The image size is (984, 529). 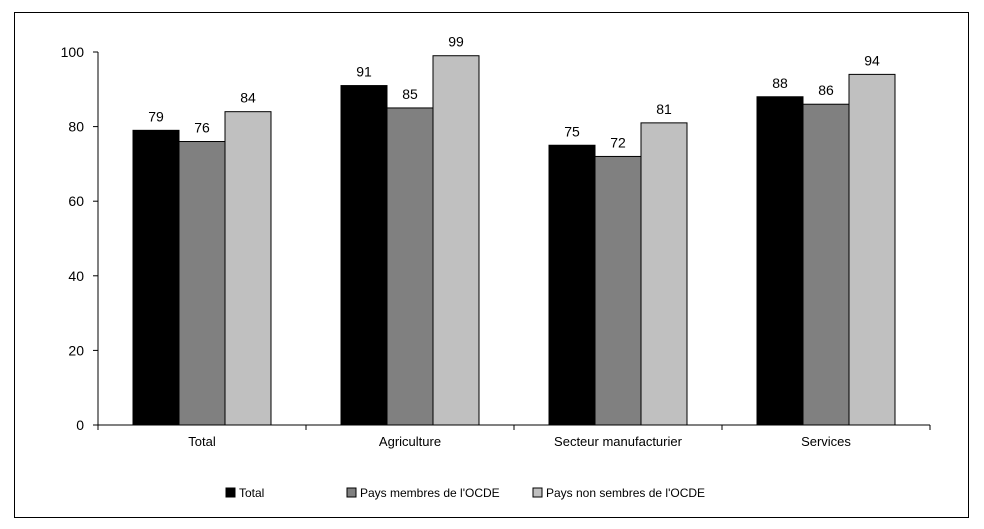 I want to click on data-label-1-0: 91, so click(x=364, y=72).